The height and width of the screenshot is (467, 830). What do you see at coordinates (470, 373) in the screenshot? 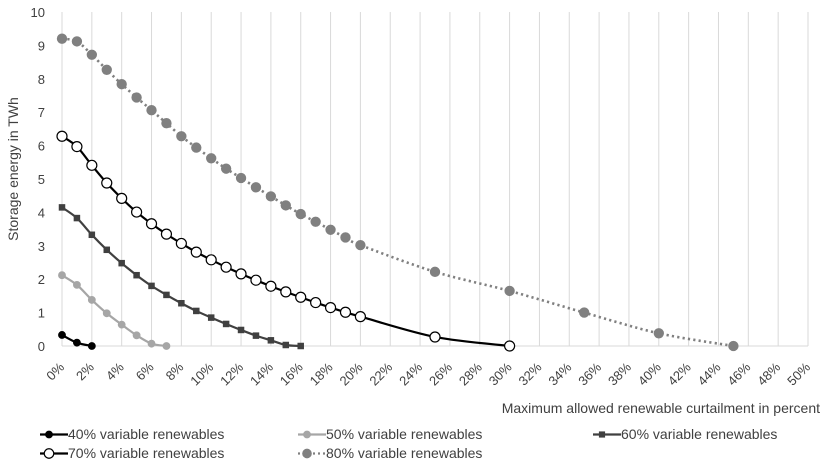
I see `x-tick-label: 28%` at bounding box center [470, 373].